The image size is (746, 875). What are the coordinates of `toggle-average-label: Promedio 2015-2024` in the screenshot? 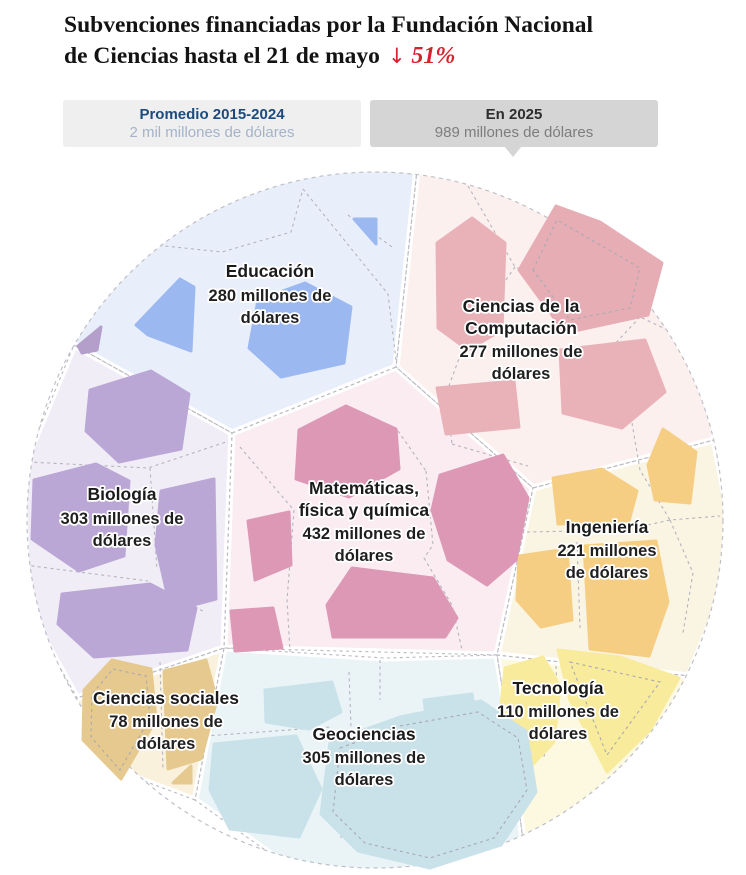 It's located at (212, 114).